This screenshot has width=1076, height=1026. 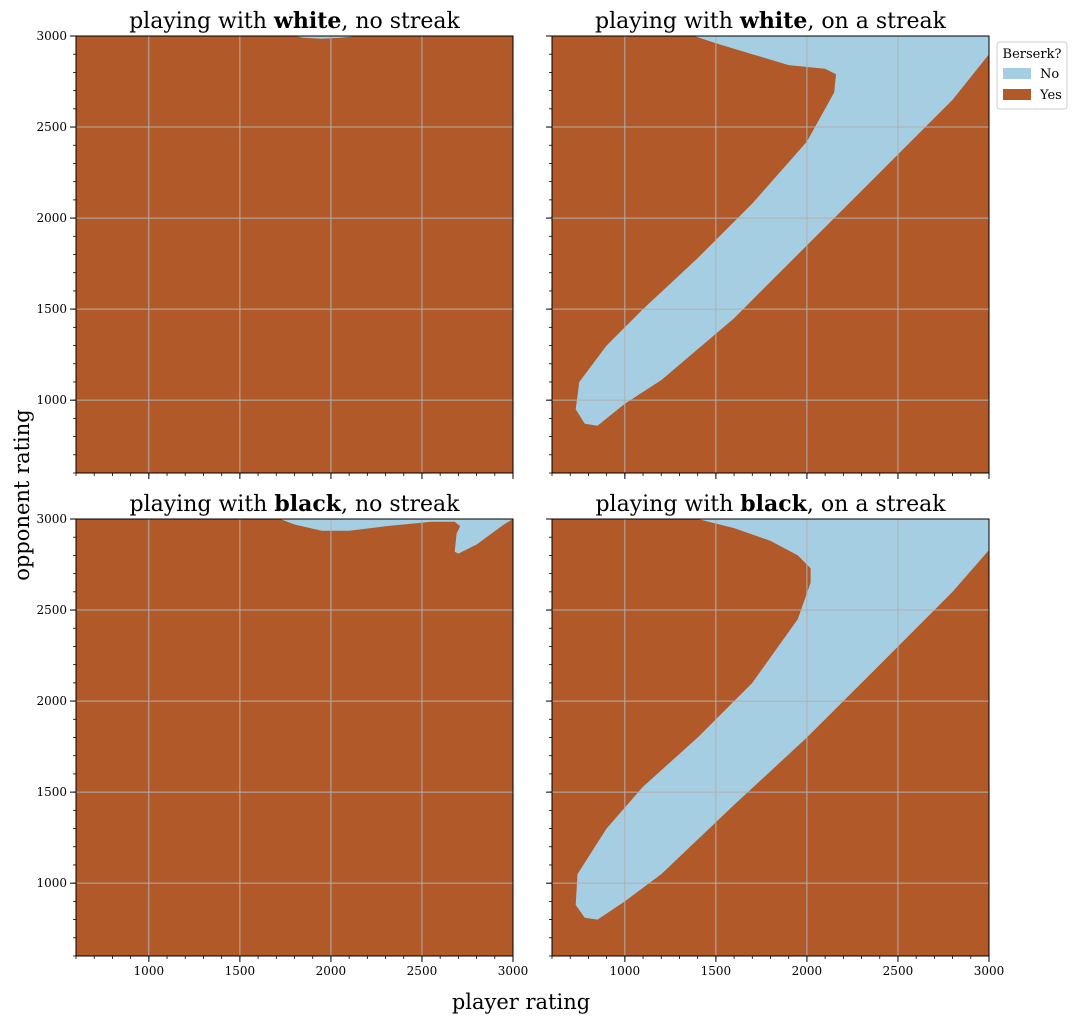 I want to click on legend-label-no: No, so click(x=1049, y=74).